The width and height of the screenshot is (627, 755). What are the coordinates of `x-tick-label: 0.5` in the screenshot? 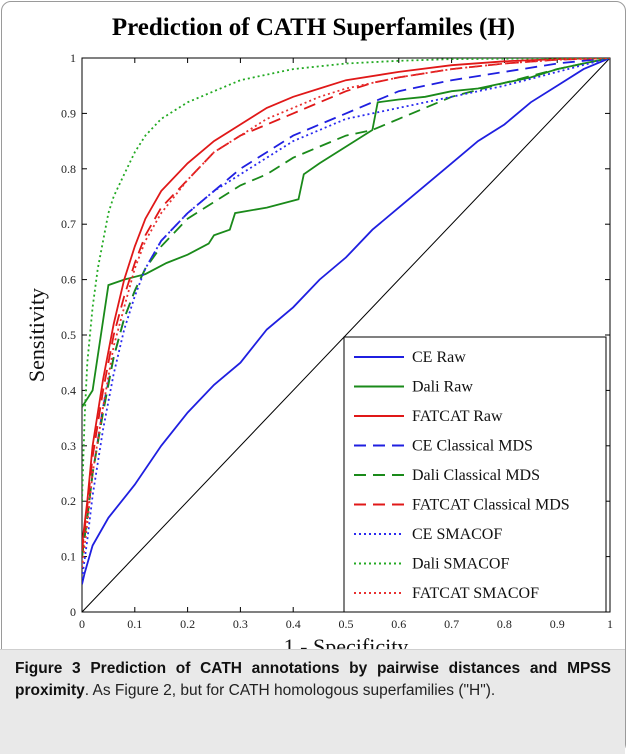 It's located at (346, 624).